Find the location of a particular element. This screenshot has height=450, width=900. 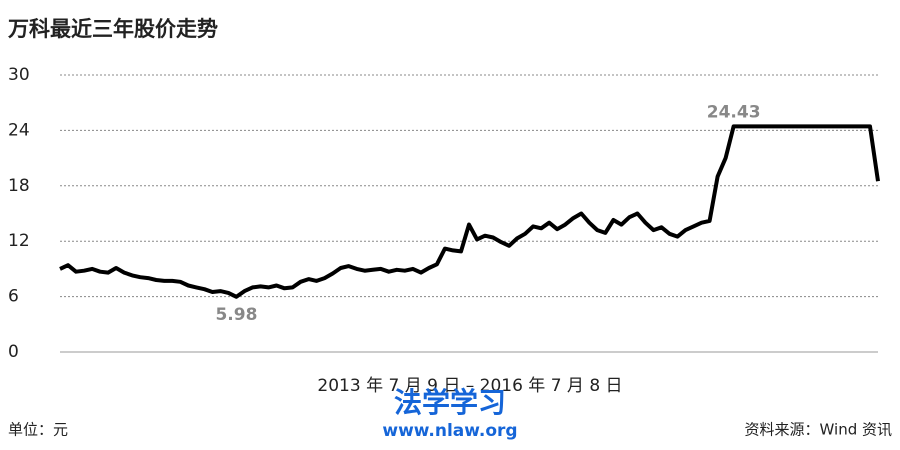

y-tick-label: 18 is located at coordinates (19, 186).